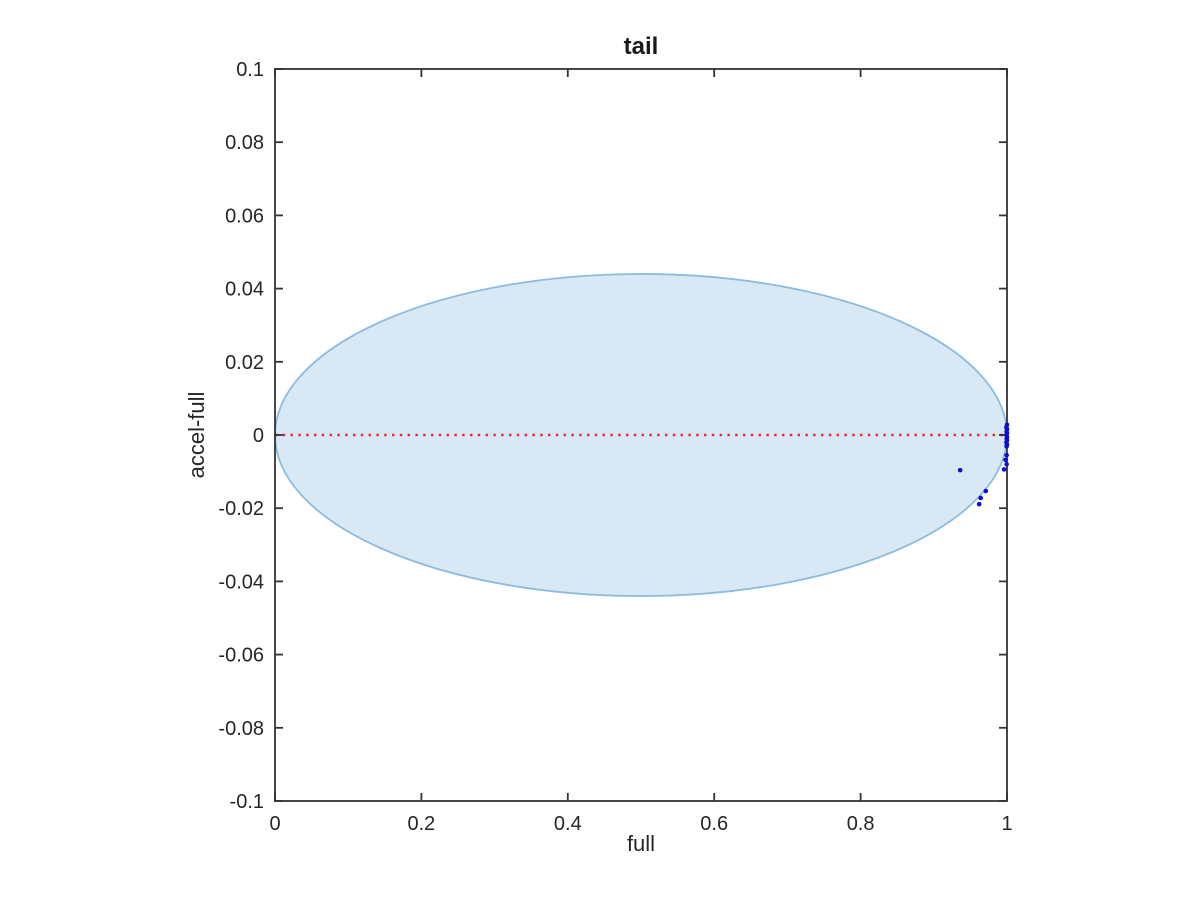  I want to click on y-tick-label: 0, so click(258, 436).